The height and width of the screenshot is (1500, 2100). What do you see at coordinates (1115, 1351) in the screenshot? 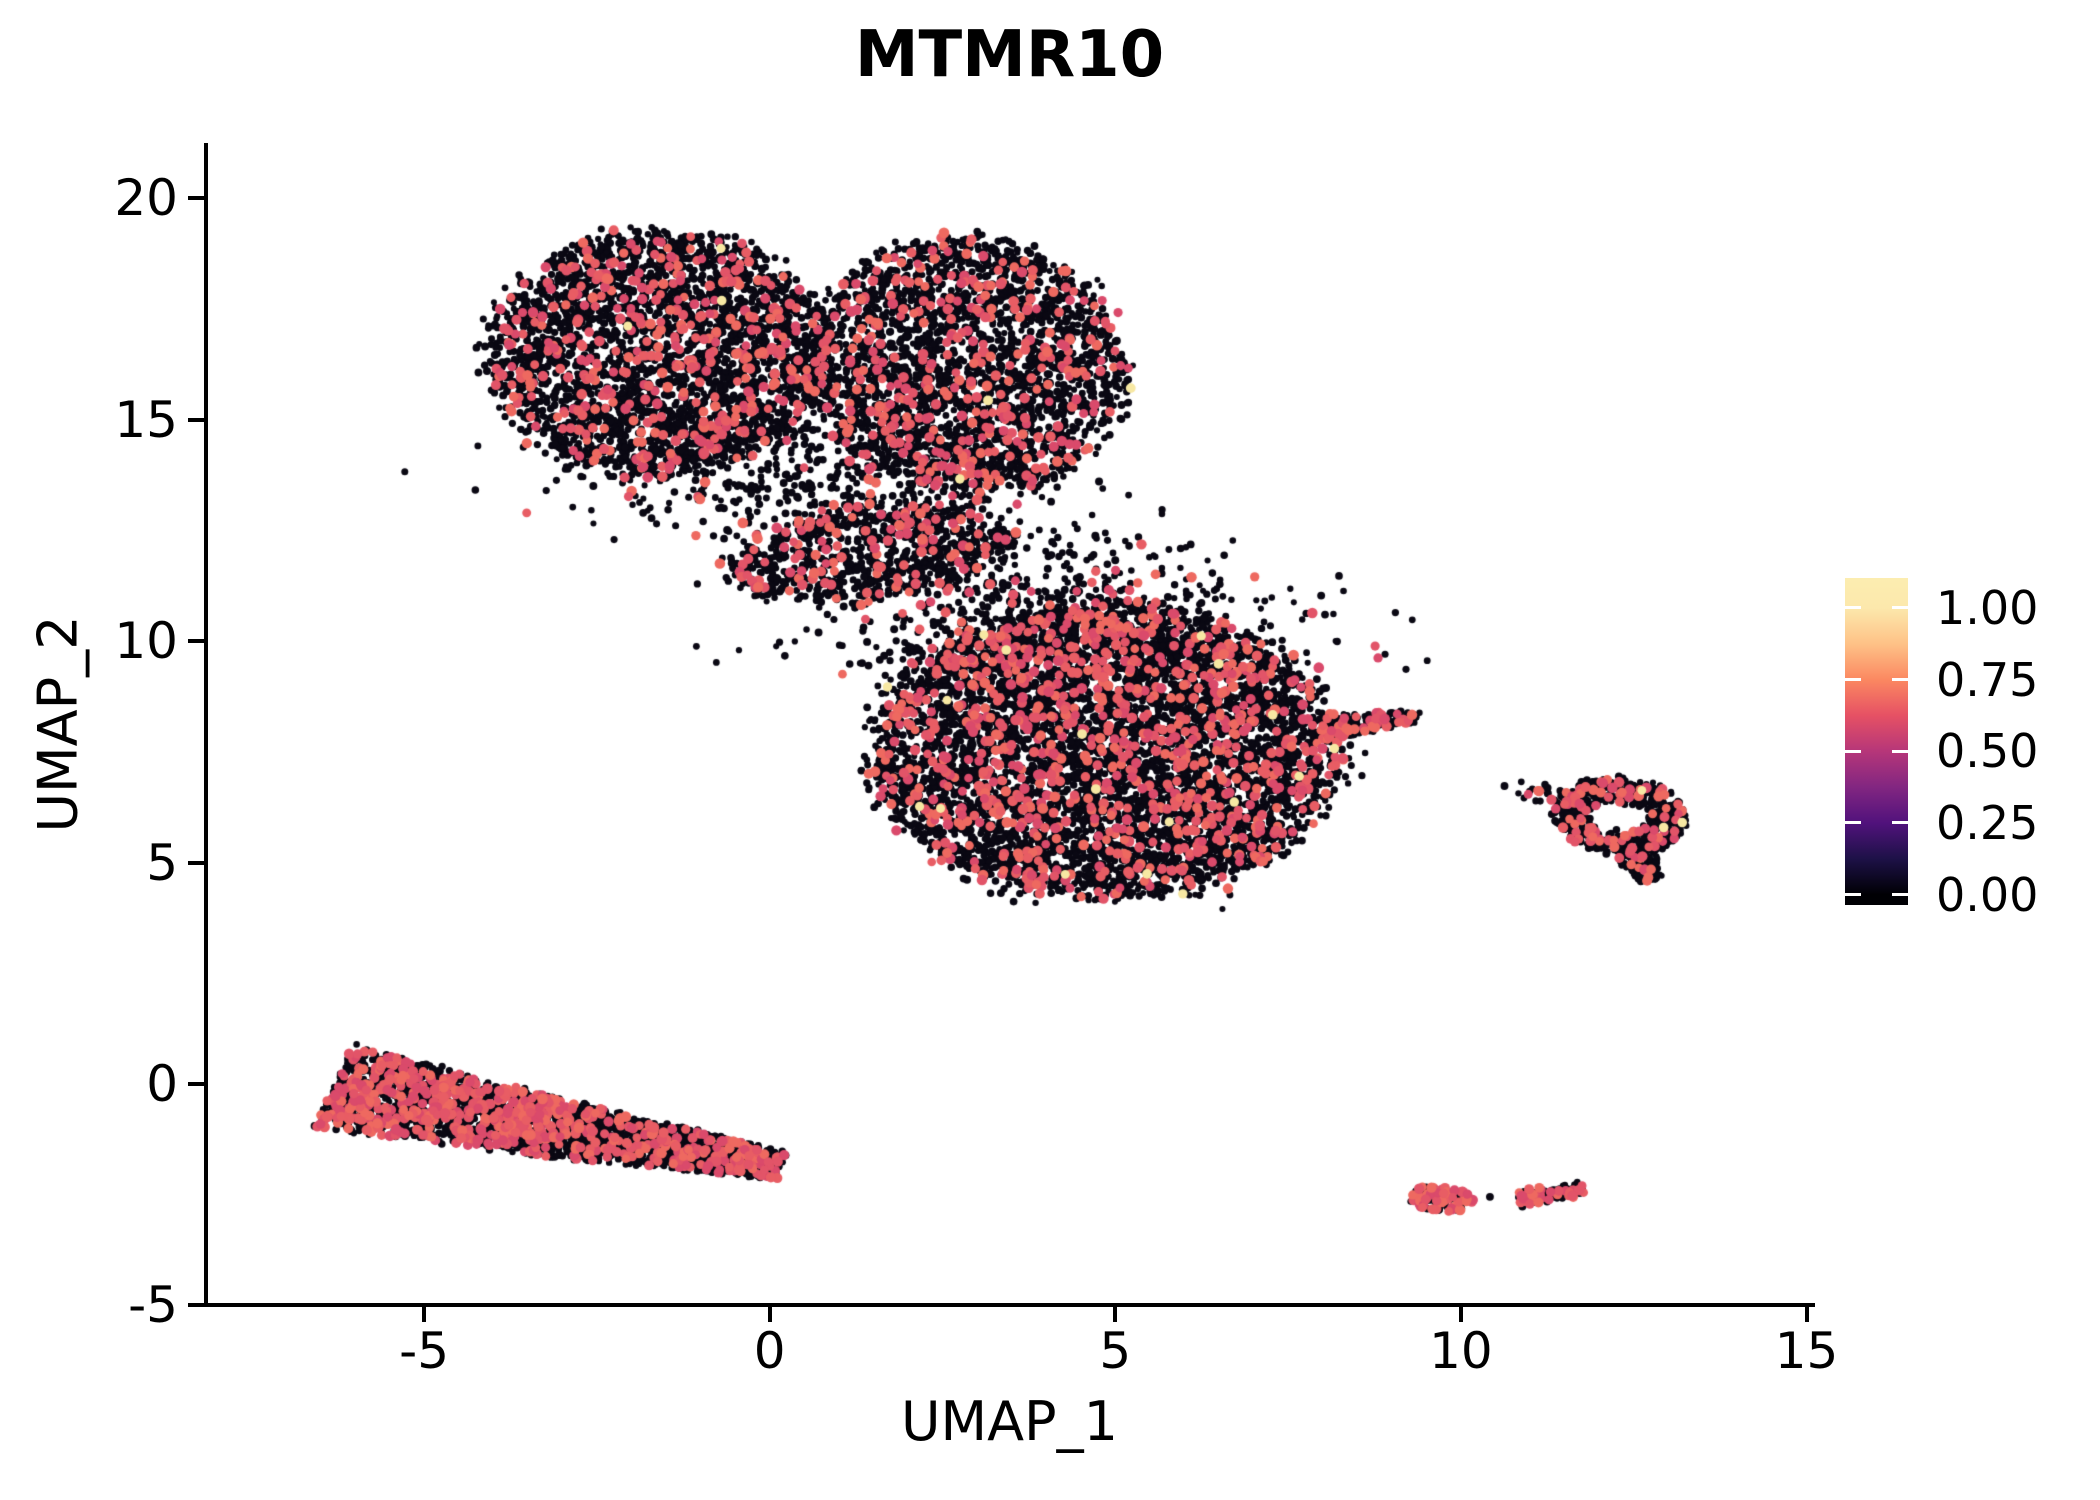
I see `x-tick-label: 5` at bounding box center [1115, 1351].